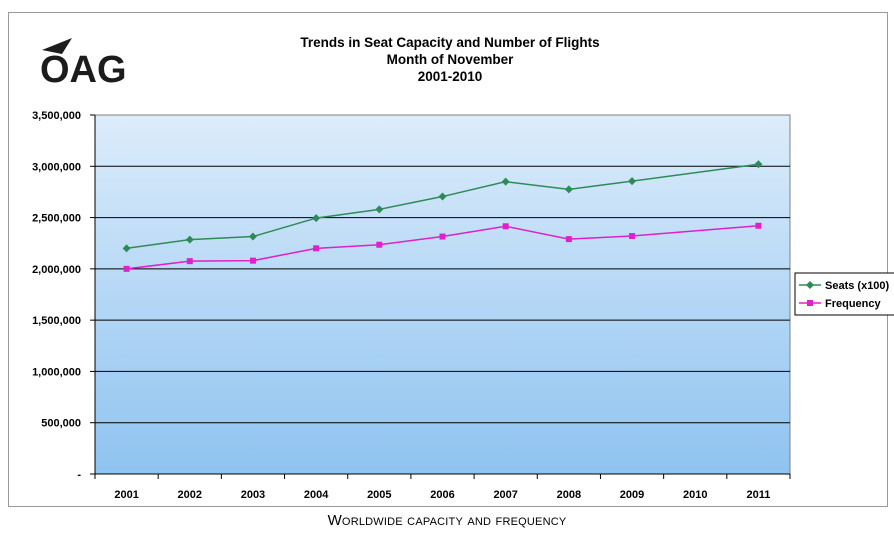 The image size is (894, 536). I want to click on series-frequency, so click(442, 247).